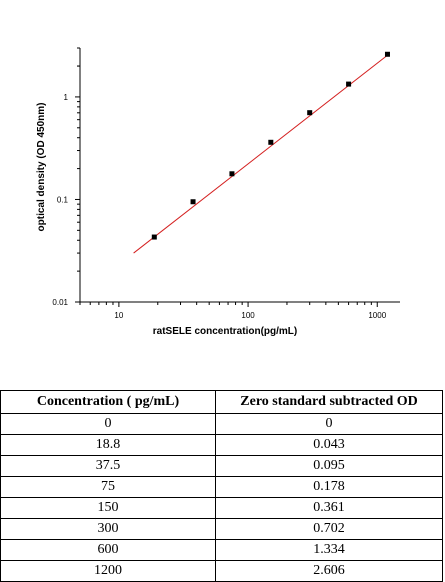  I want to click on cell-concentration: 150, so click(108, 508).